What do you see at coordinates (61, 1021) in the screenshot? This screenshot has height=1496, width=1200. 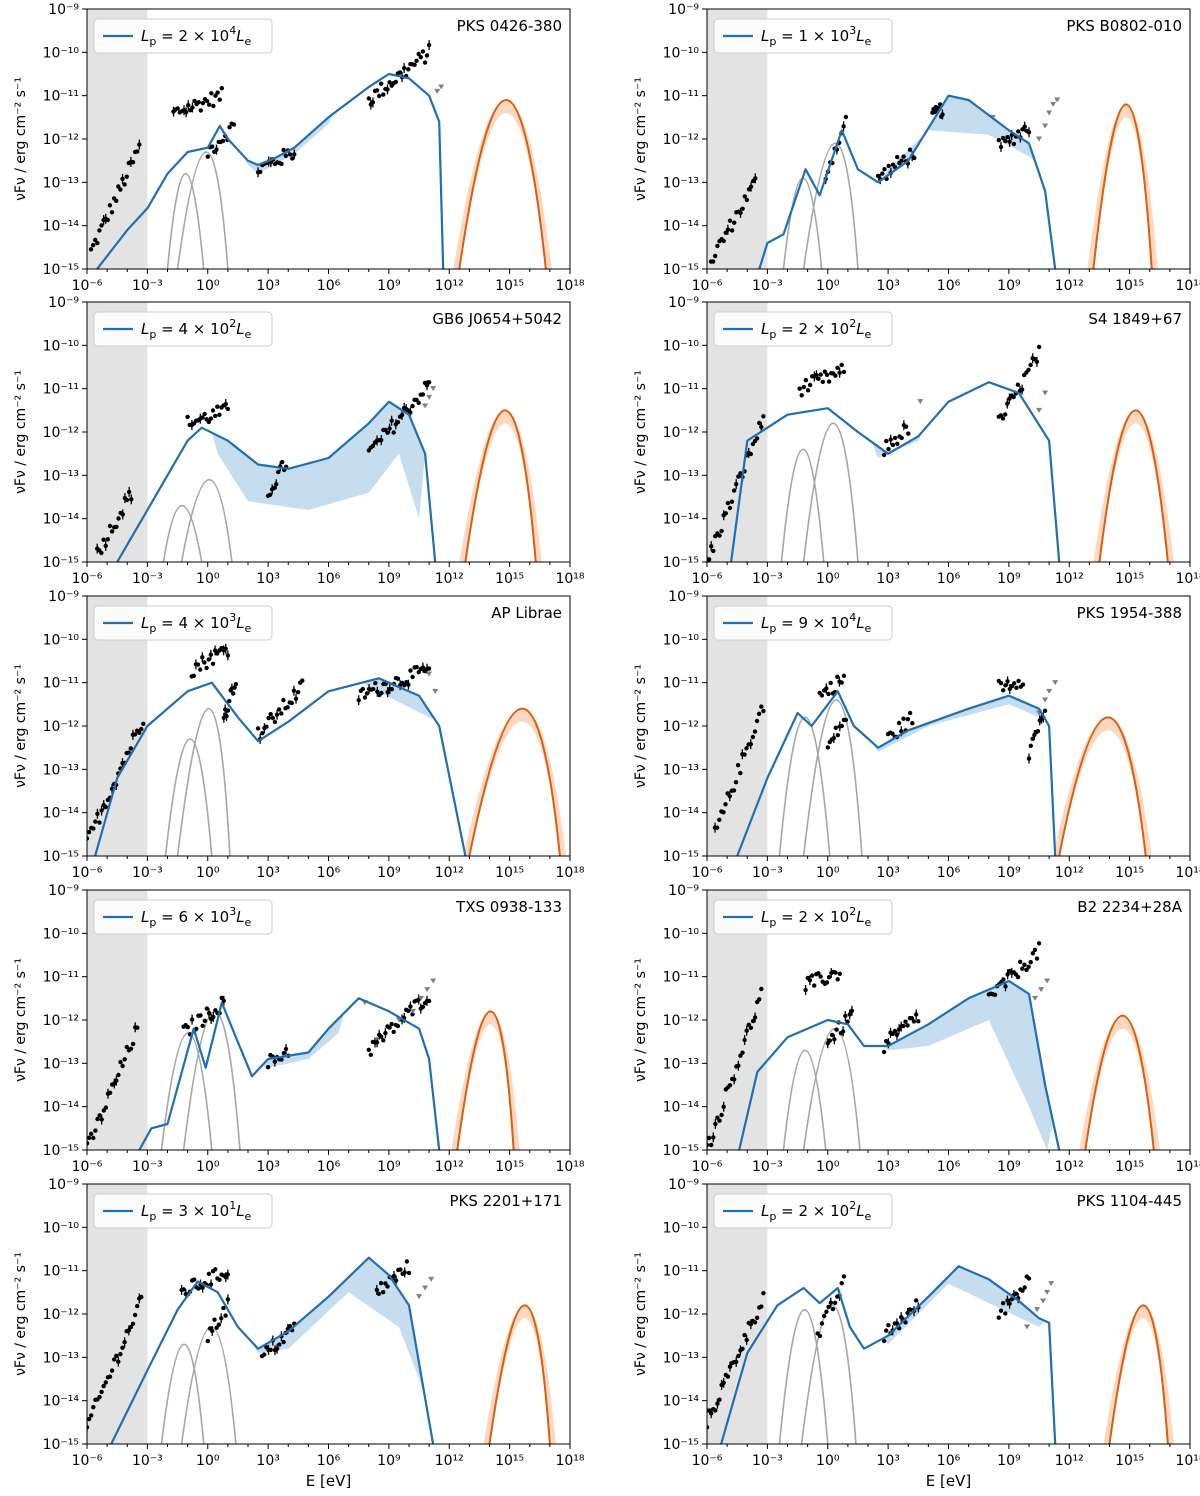 I see `y-tick-label: 10⁻¹²` at bounding box center [61, 1021].